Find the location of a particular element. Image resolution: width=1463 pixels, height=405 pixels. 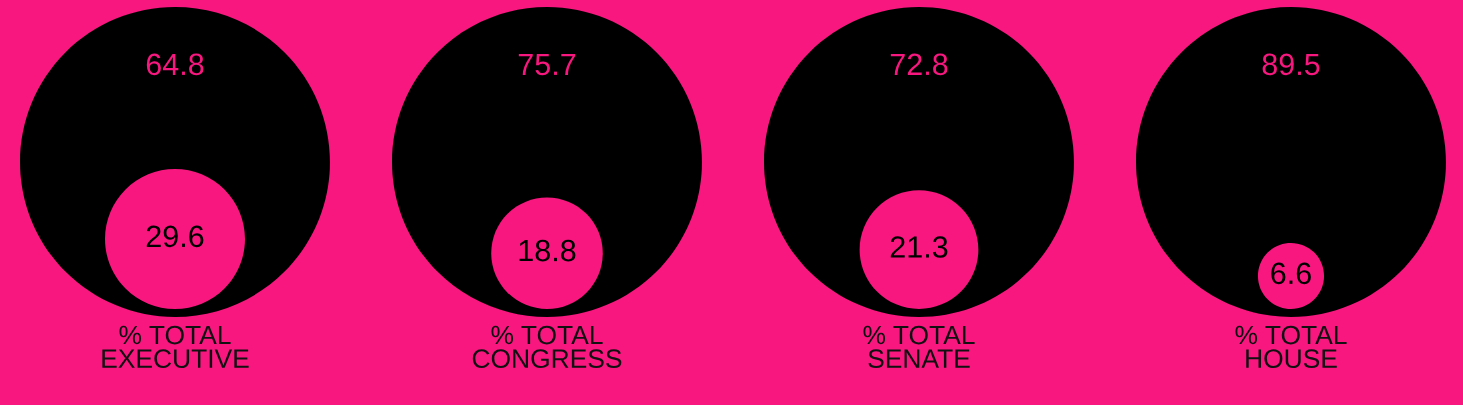

data-label: 64.8 is located at coordinates (175, 64).